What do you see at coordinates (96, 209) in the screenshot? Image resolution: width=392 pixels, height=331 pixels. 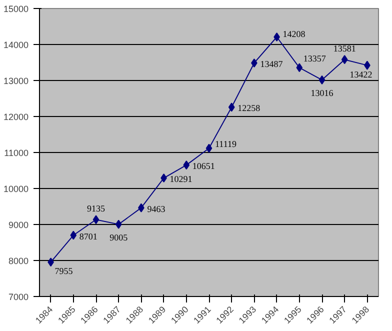 I see `data-label: 9135` at bounding box center [96, 209].